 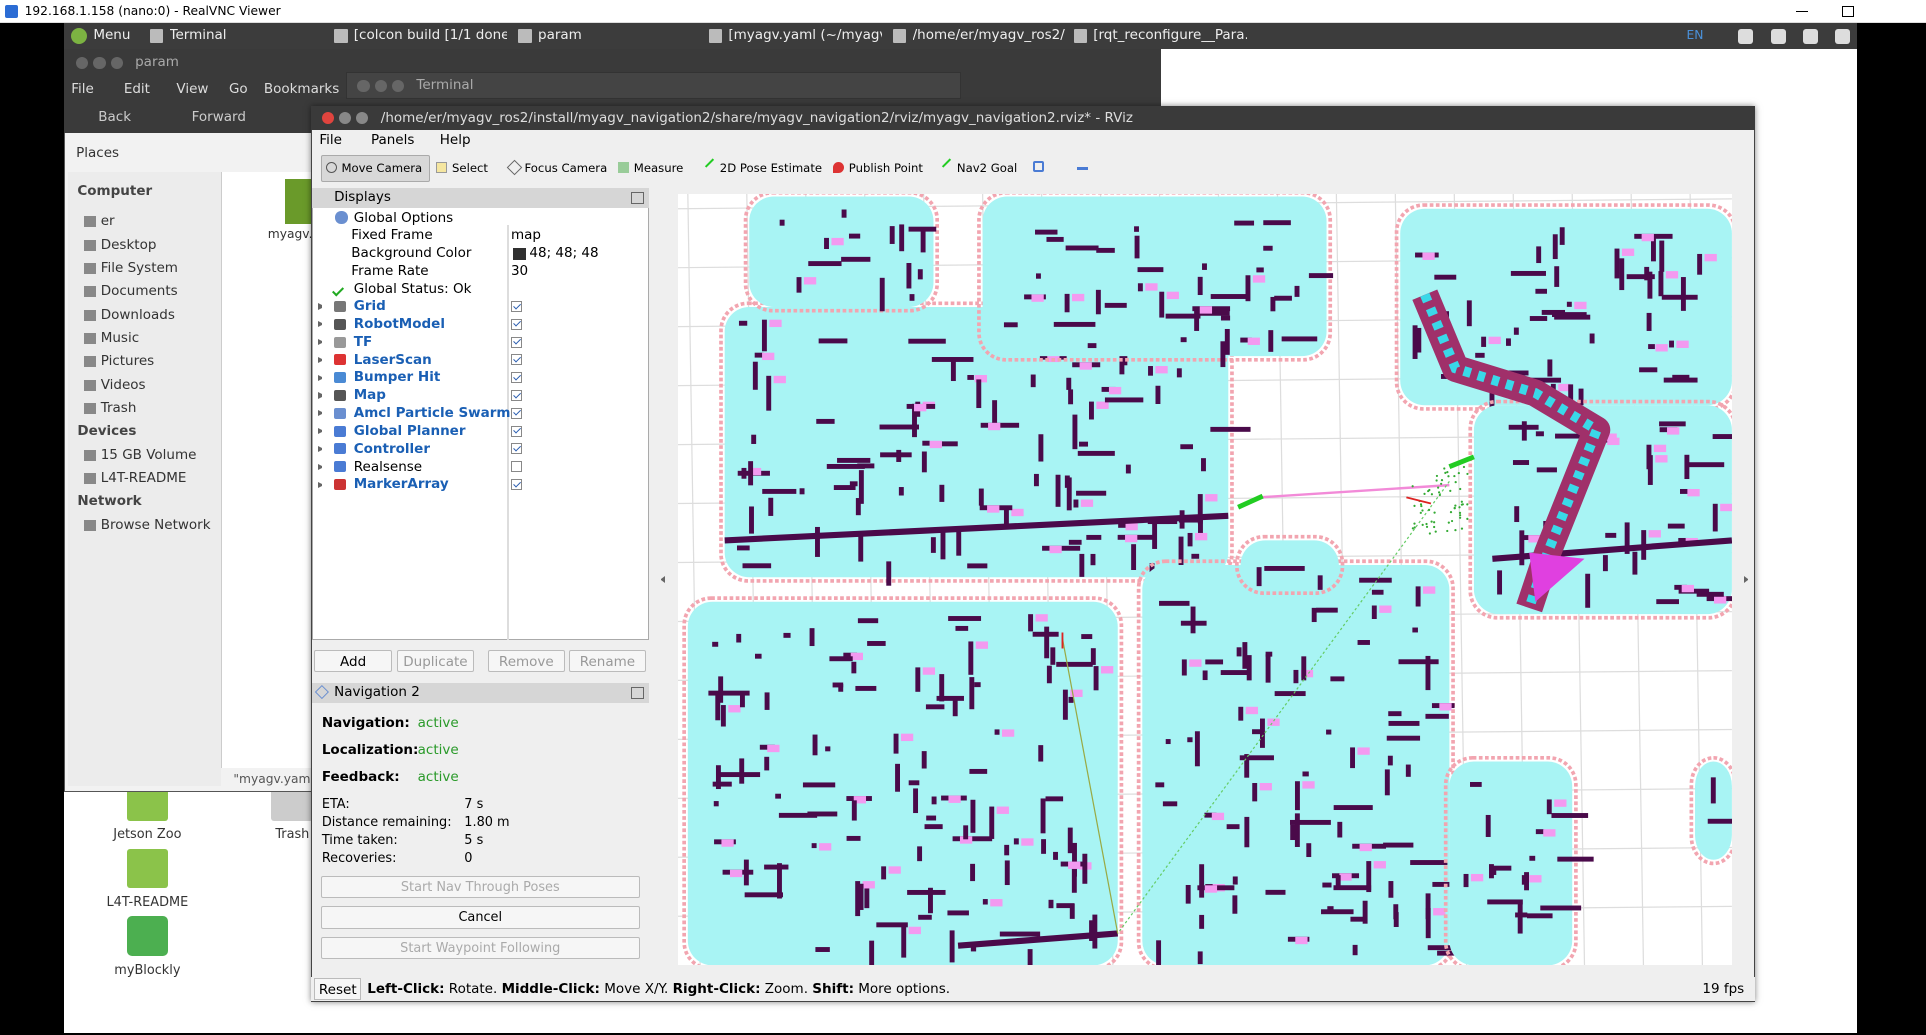 What do you see at coordinates (198, 35) in the screenshot?
I see `taskbar-item: Terminal` at bounding box center [198, 35].